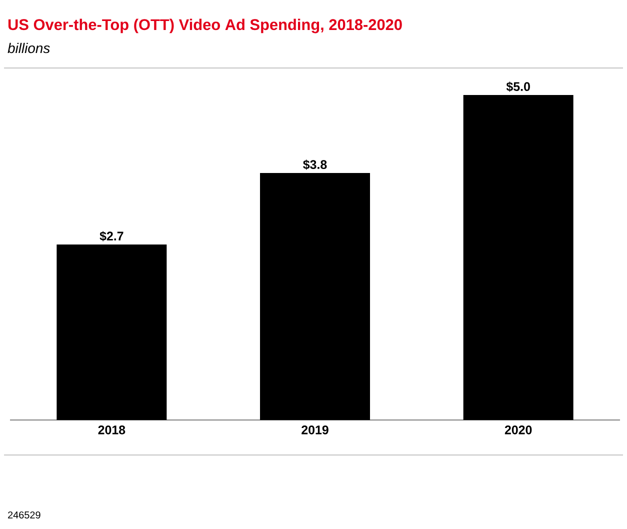 The height and width of the screenshot is (529, 627). What do you see at coordinates (518, 430) in the screenshot?
I see `x-tick-label: 2020` at bounding box center [518, 430].